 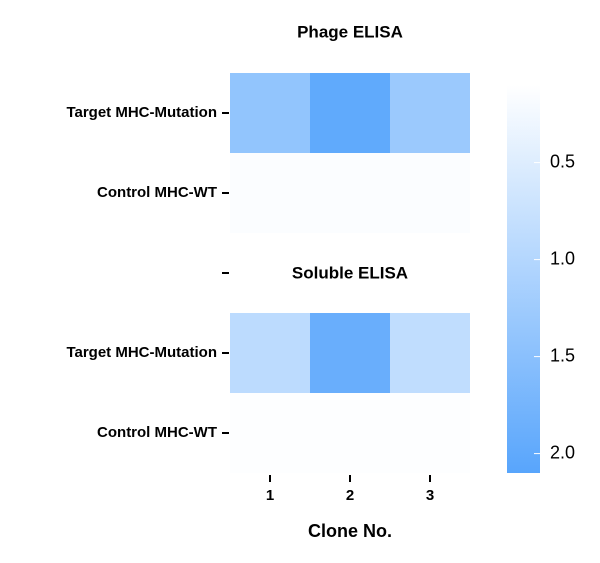 What do you see at coordinates (430, 495) in the screenshot?
I see `x-tick-label: 3` at bounding box center [430, 495].